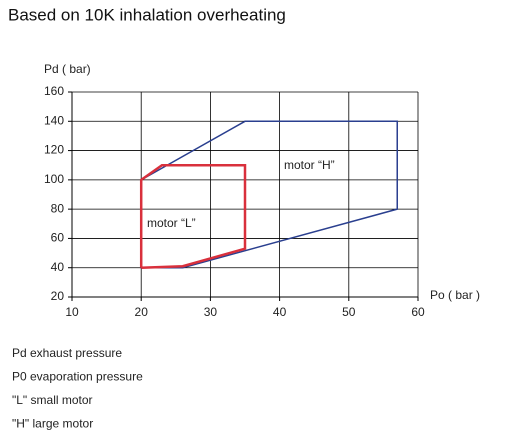 This screenshot has width=505, height=438. I want to click on note: P0 evaporation pressure, so click(77, 377).